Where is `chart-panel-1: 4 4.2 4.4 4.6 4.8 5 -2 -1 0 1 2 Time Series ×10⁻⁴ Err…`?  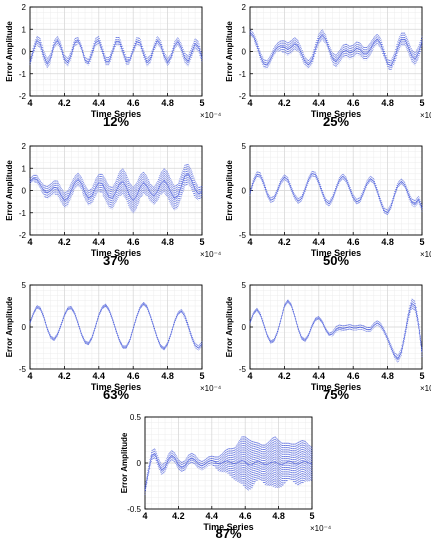 chart-panel-1: 4 4.2 4.4 4.6 4.8 5 -2 -1 0 1 2 Time Series ×10⁻⁴ Err… is located at coordinates (111, 70).